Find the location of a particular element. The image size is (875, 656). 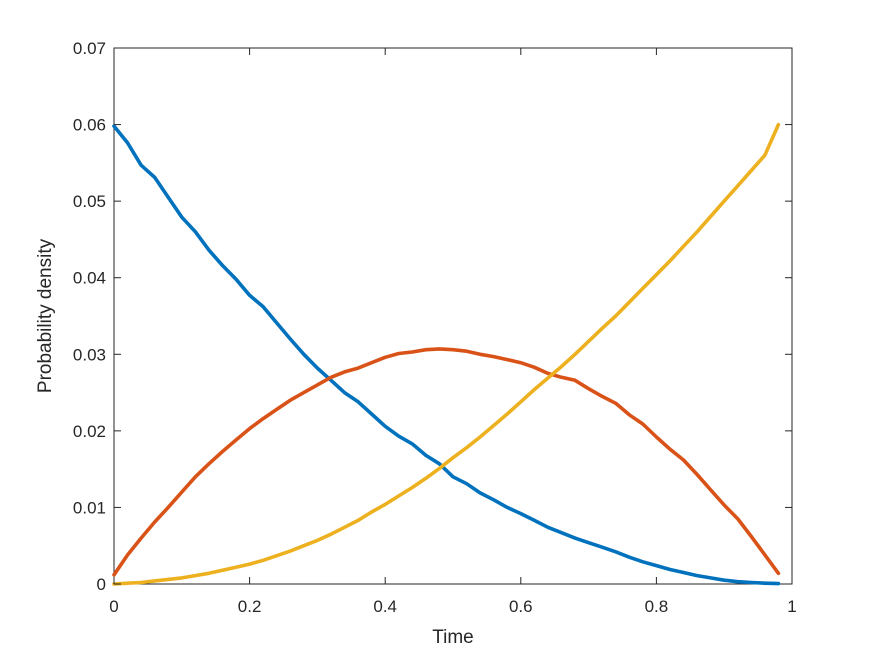

y-tick-label: 0 is located at coordinates (101, 584).